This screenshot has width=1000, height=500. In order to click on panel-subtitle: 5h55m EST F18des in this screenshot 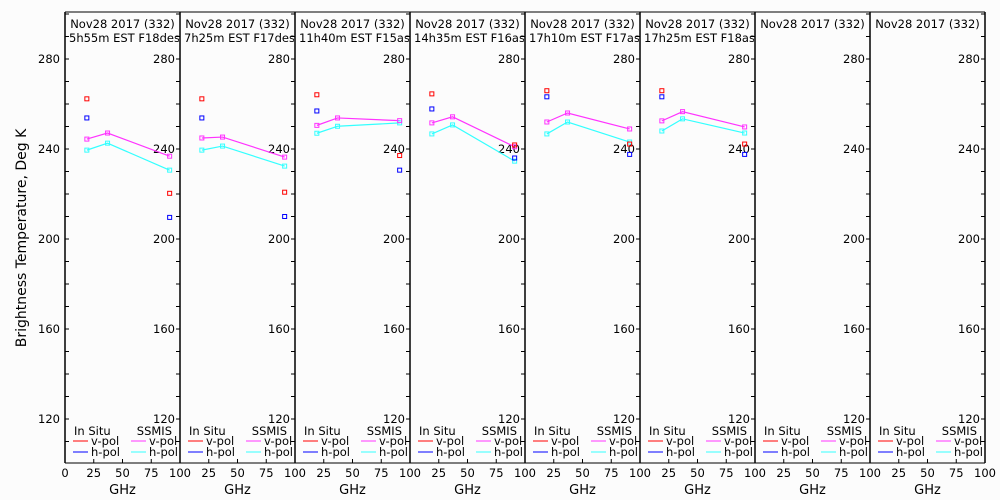, I will do `click(124, 38)`.